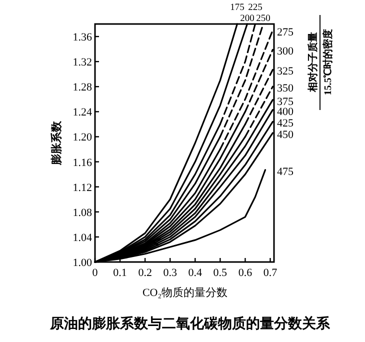 This screenshot has width=365, height=342. I want to click on x-tick-label: 0.2, so click(145, 273).